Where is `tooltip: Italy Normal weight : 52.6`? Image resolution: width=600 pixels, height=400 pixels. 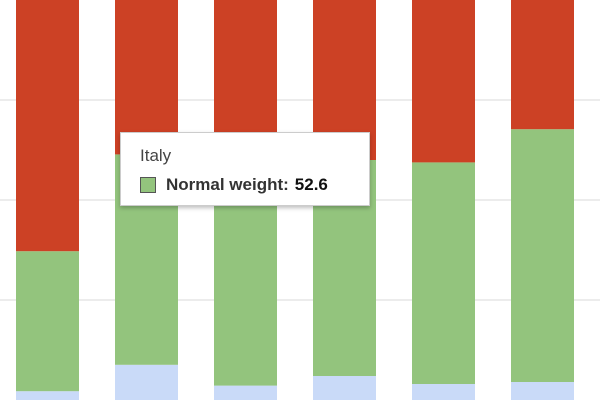
tooltip: Italy Normal weight : 52.6 is located at coordinates (245, 169).